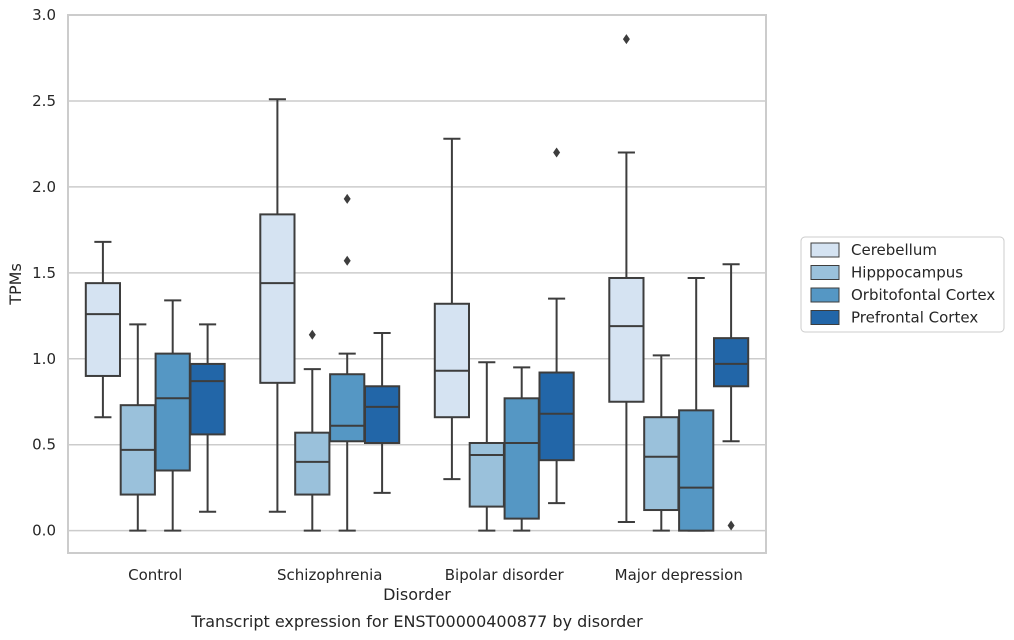 The width and height of the screenshot is (1014, 640). Describe the element at coordinates (44, 359) in the screenshot. I see `y-tick-label: 1.0` at that location.